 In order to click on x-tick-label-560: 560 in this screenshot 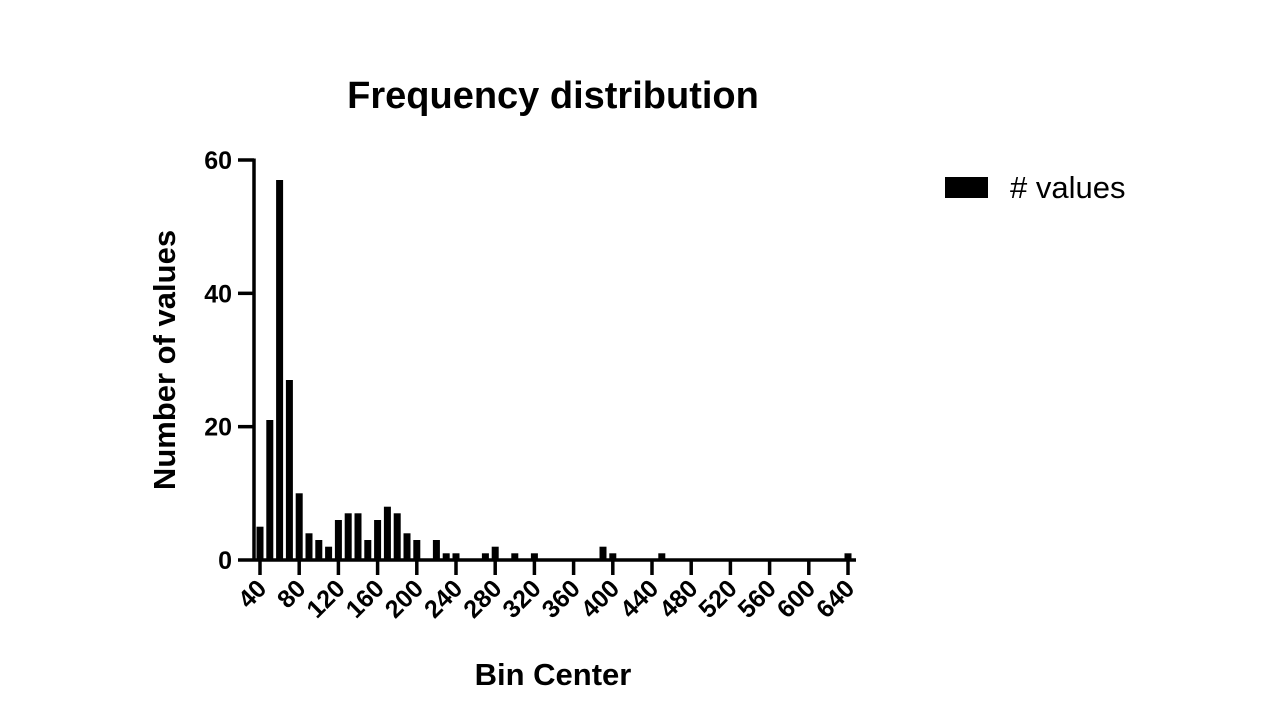, I will do `click(757, 598)`.